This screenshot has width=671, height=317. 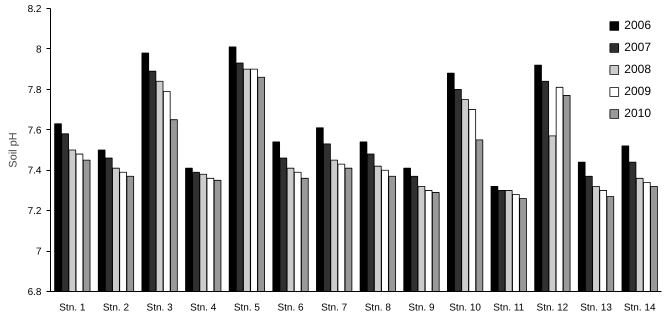 What do you see at coordinates (465, 308) in the screenshot?
I see `x-tick-label: Stn. 10` at bounding box center [465, 308].